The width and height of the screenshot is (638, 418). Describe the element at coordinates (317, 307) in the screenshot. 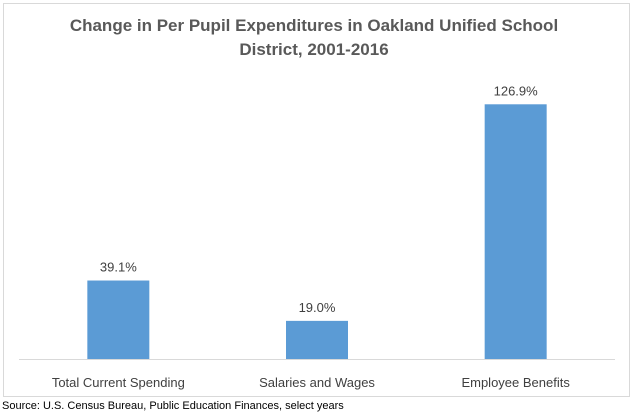

I see `data-label-1: 19.0%` at that location.